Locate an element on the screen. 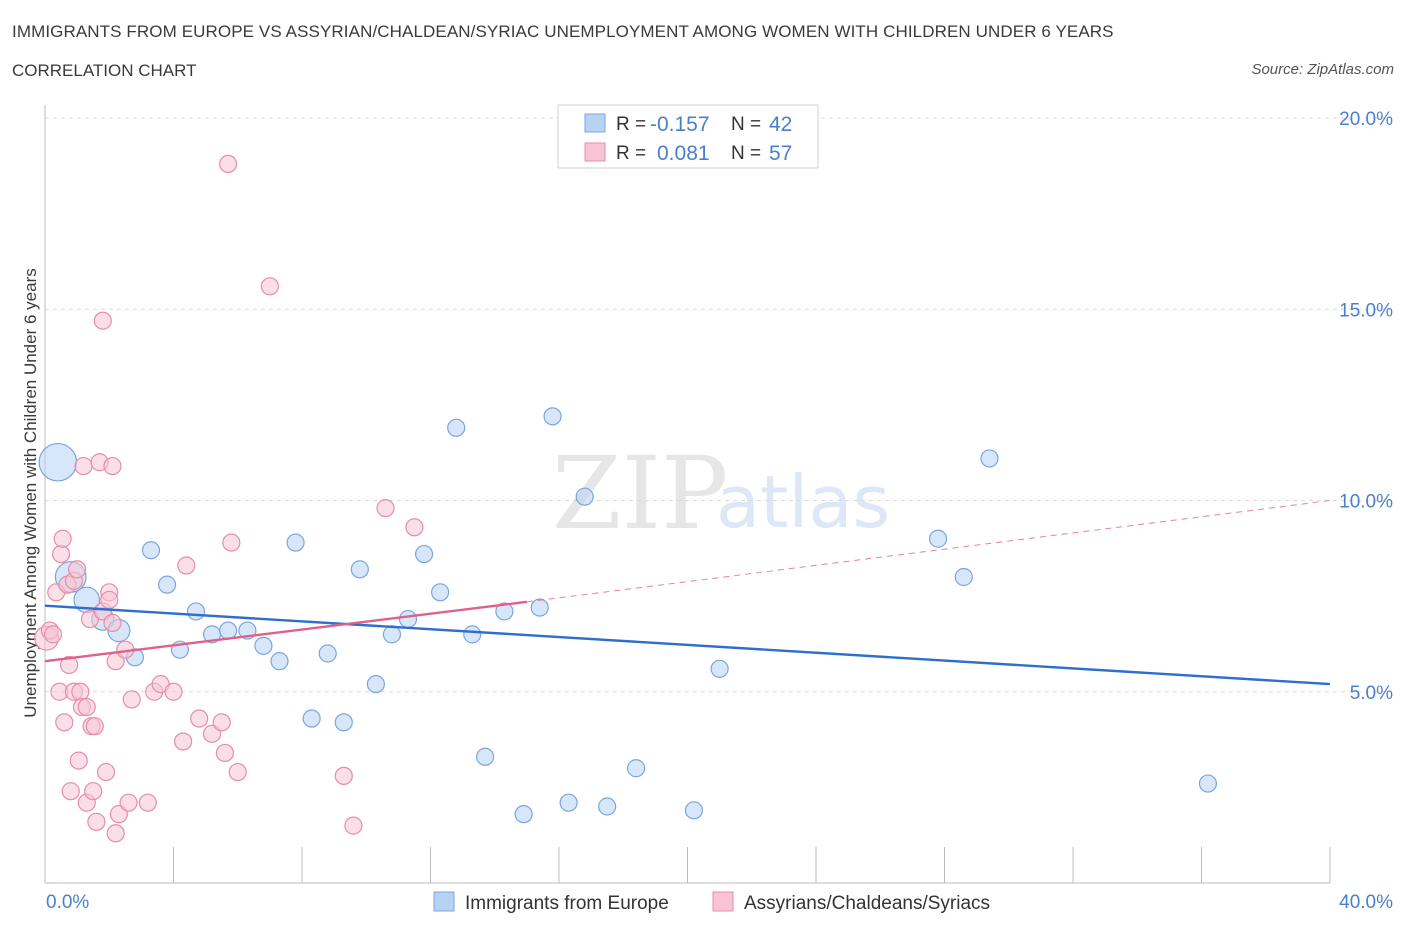 The height and width of the screenshot is (930, 1406). chart-subtitle: CORRELATION CHART is located at coordinates (104, 70).